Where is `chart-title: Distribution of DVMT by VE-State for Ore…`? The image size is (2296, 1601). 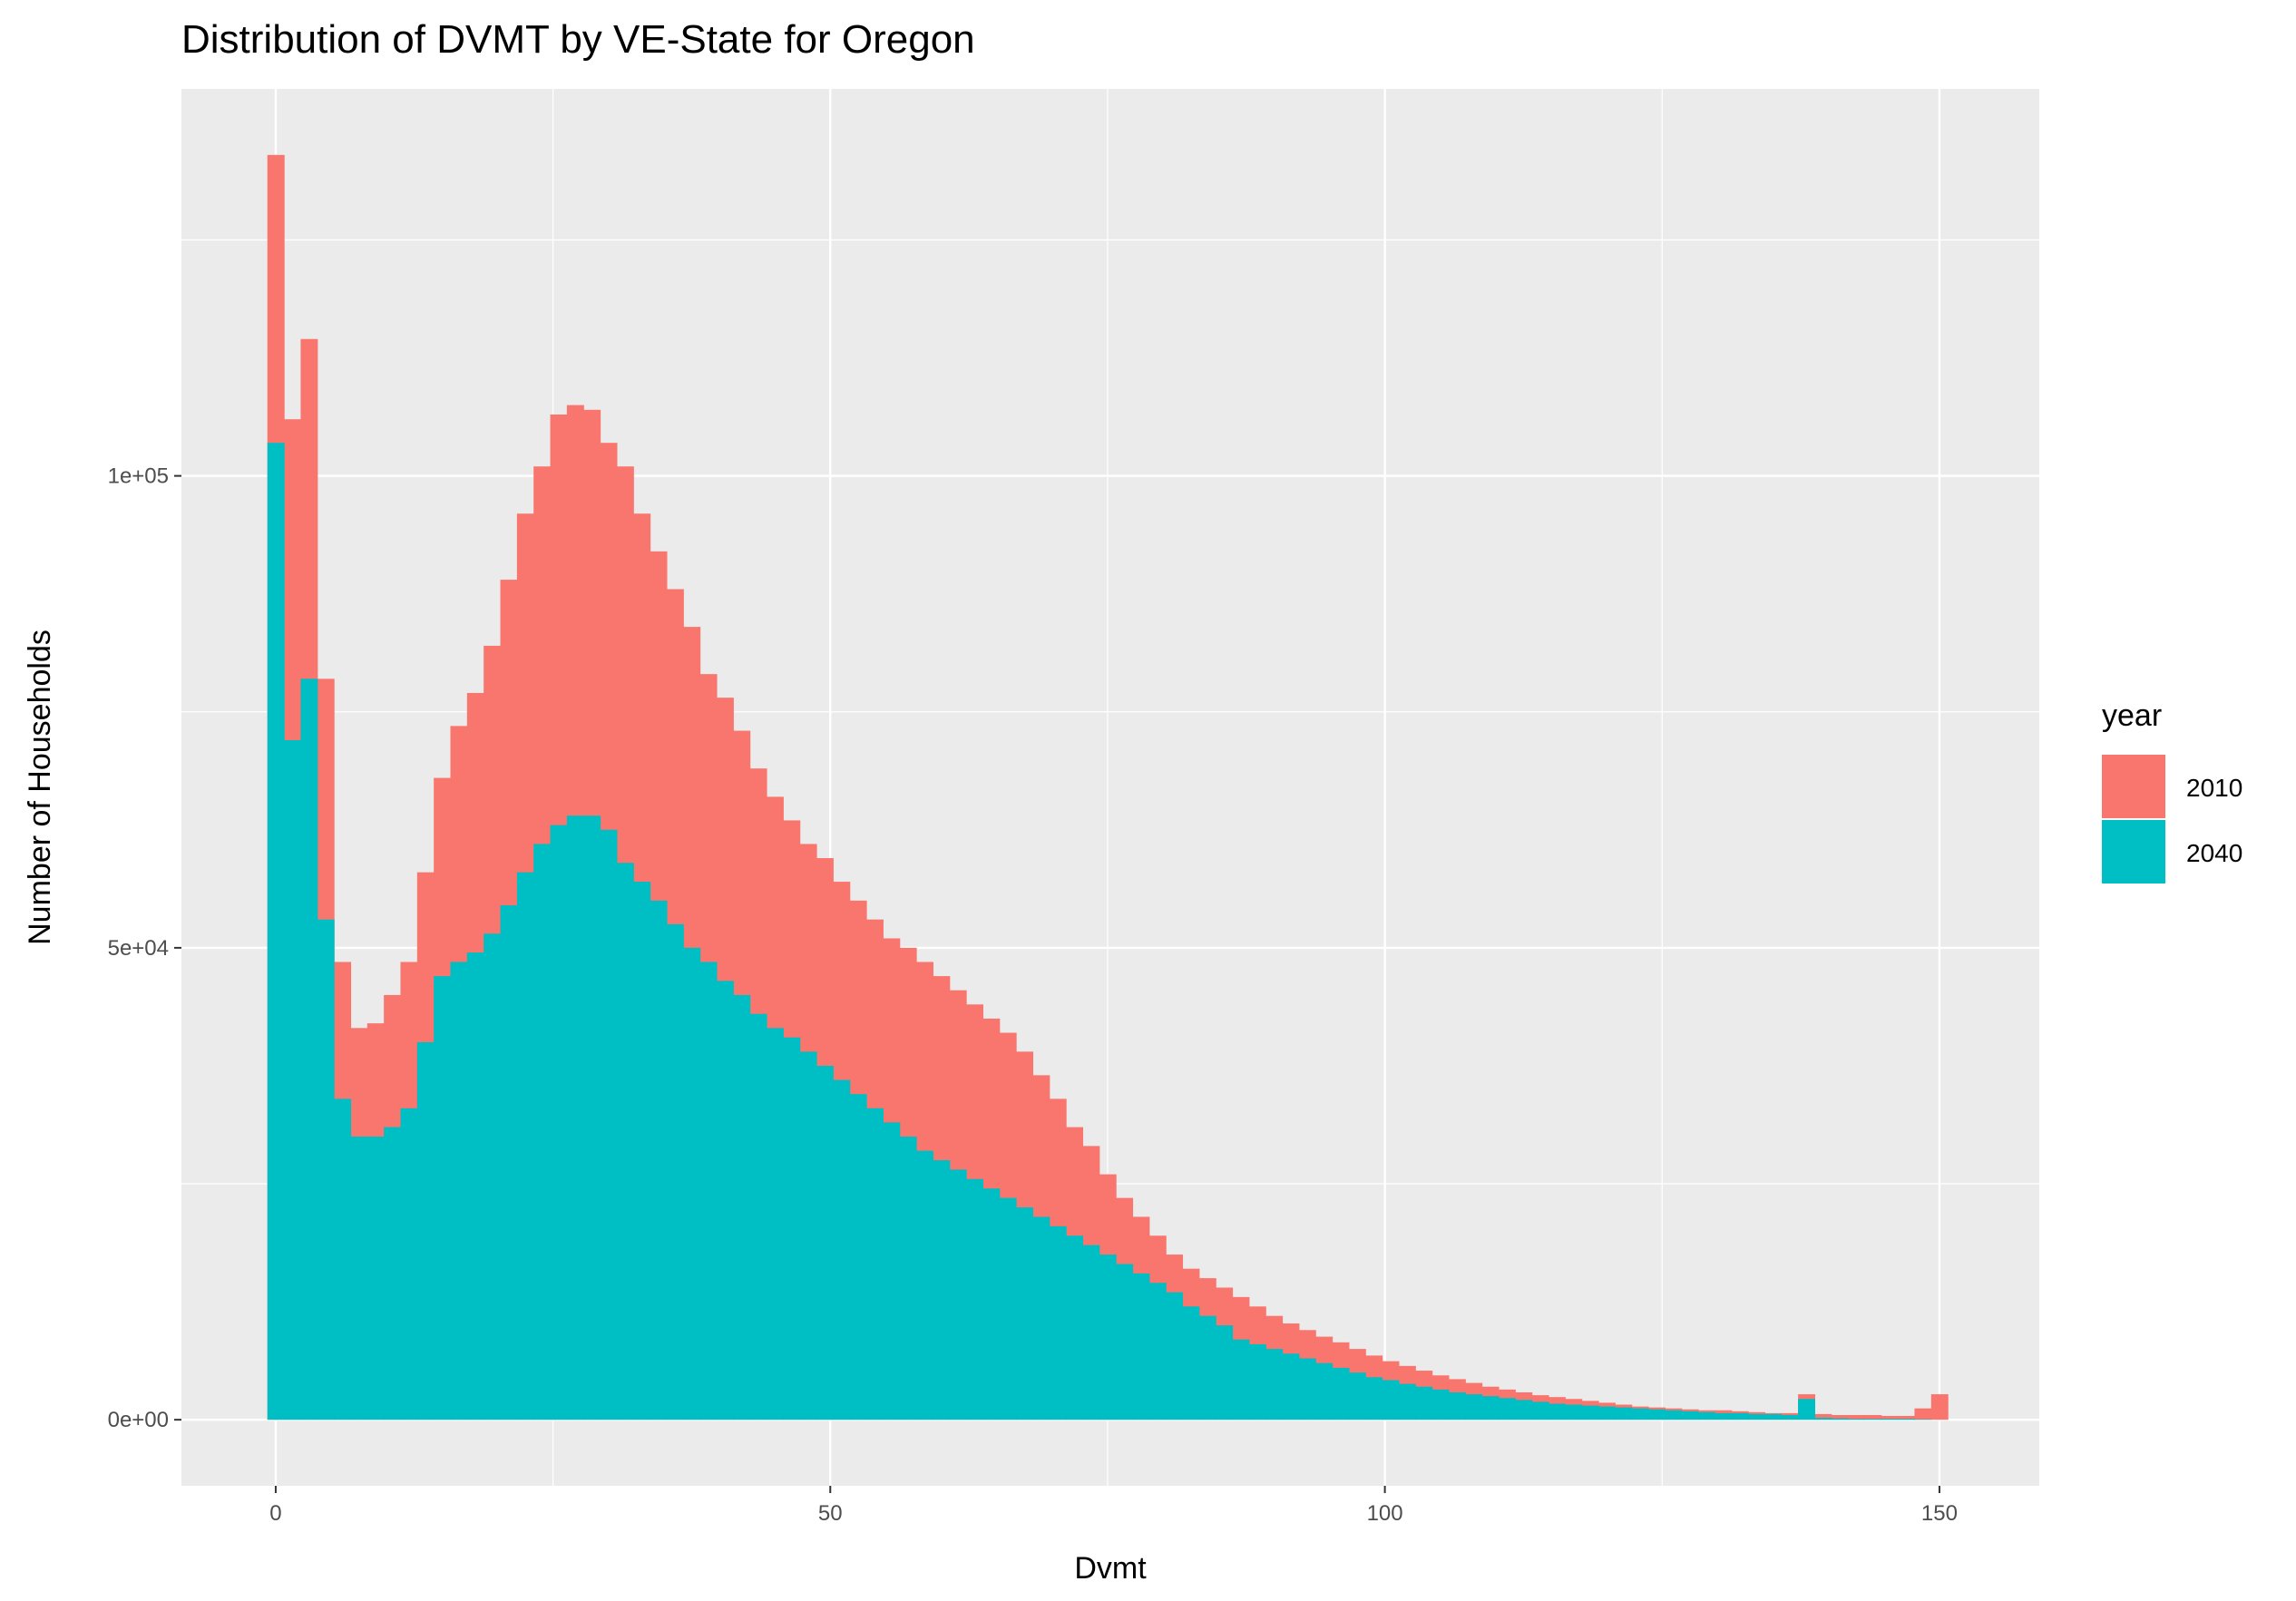
chart-title: Distribution of DVMT by VE-State for Ore… is located at coordinates (578, 39).